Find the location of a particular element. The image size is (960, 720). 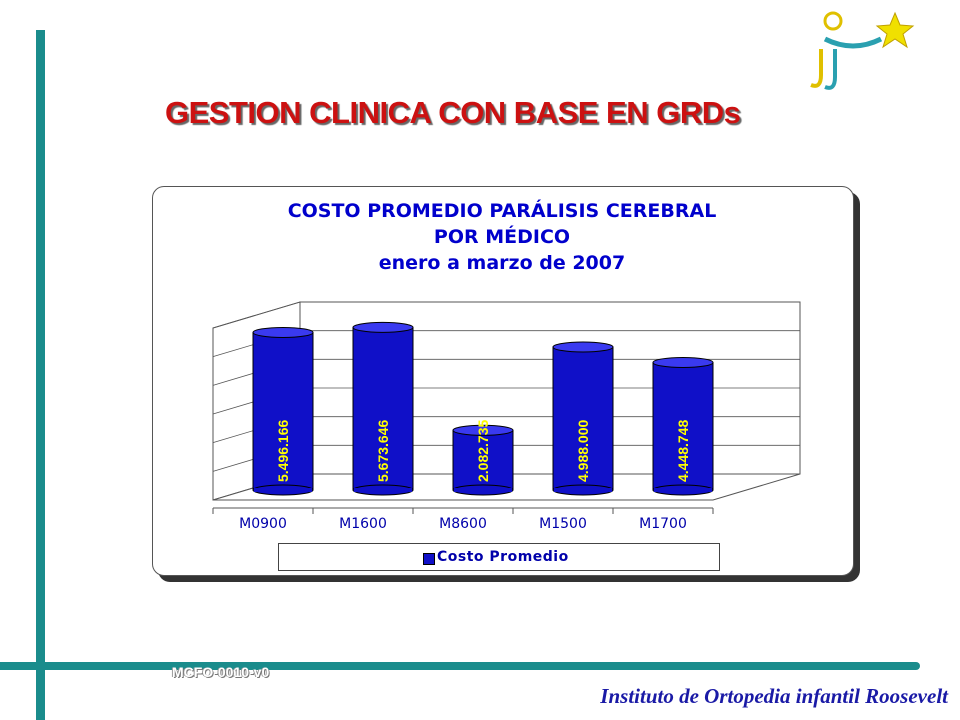

chart-title-line-1: COSTO PROMEDIO PARÁLISIS CEREBRAL is located at coordinates (502, 211).